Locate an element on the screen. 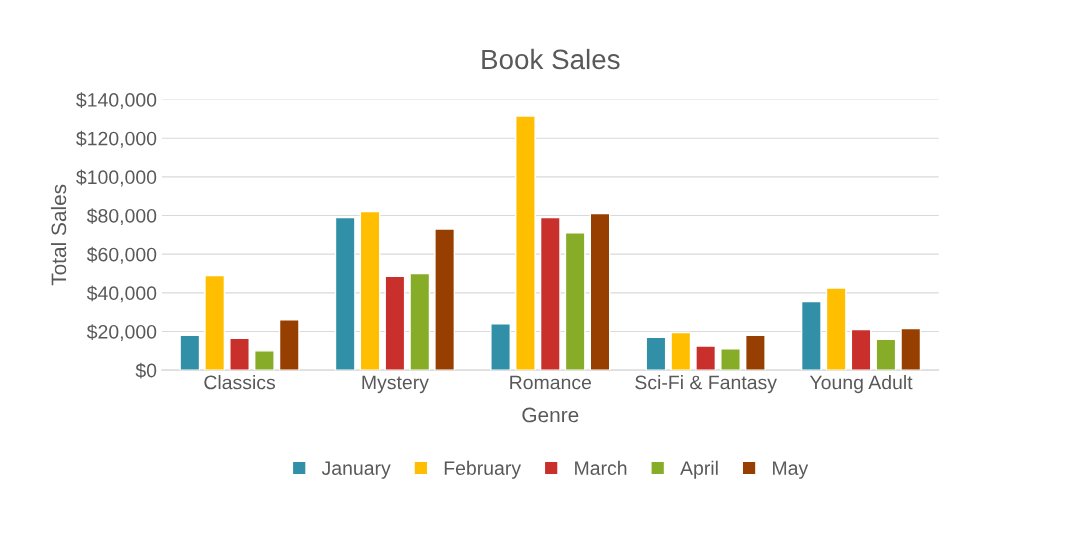  x-tick-label: Sci-Fi & Fantasy is located at coordinates (706, 384).